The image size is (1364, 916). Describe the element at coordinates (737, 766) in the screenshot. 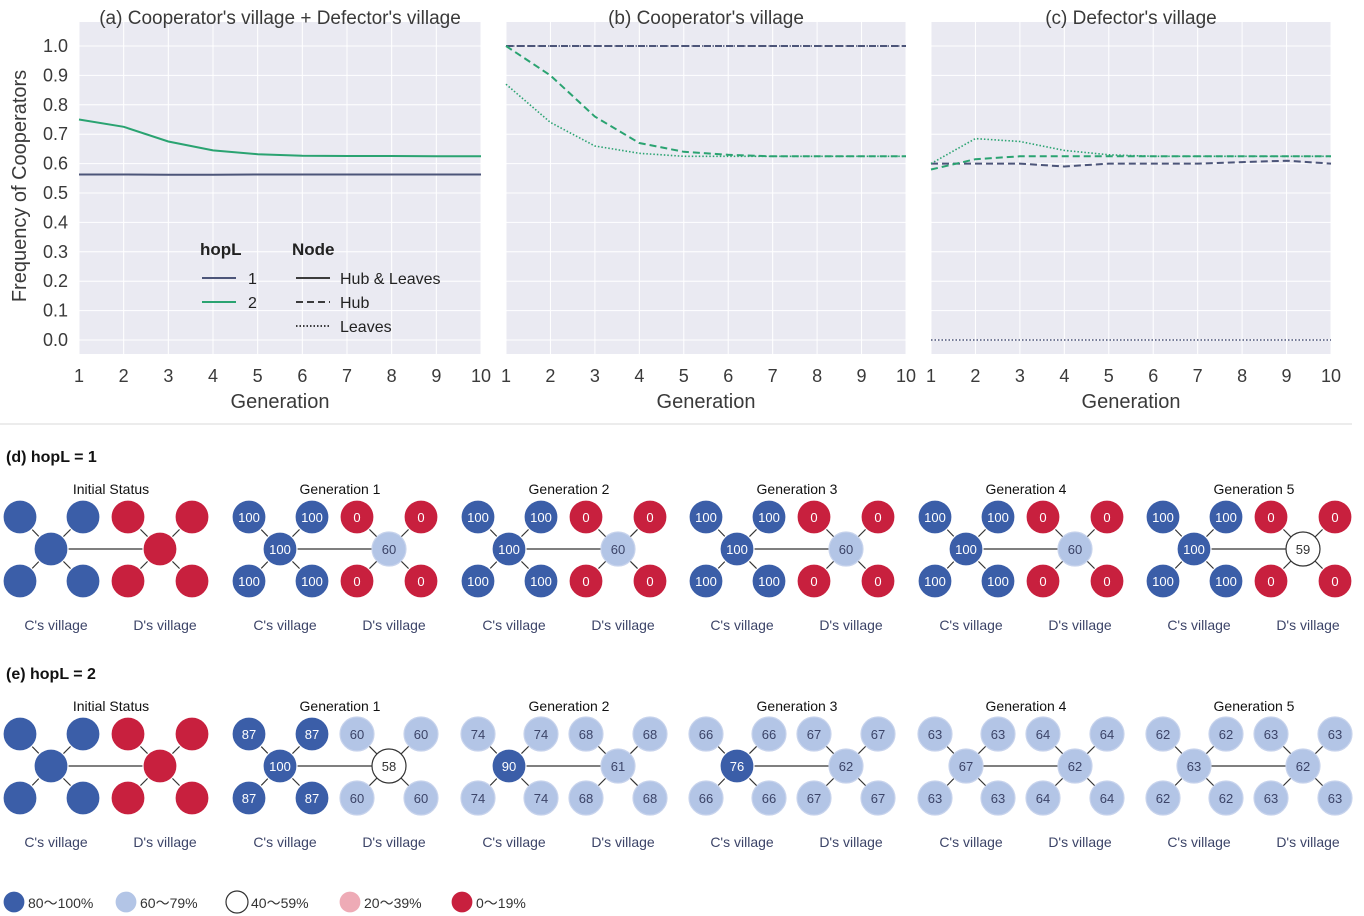

I see `node-value: 76` at that location.